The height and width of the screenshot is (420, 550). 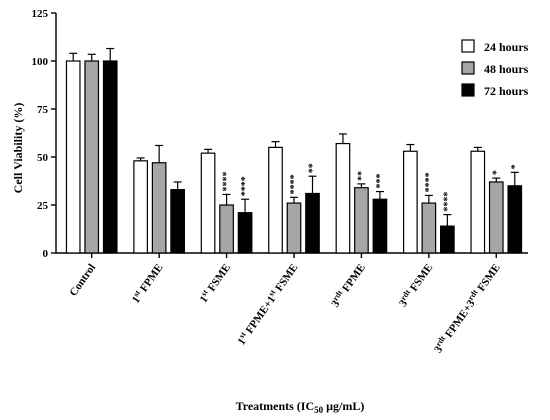 What do you see at coordinates (43, 110) in the screenshot?
I see `y-tick-label: 75` at bounding box center [43, 110].